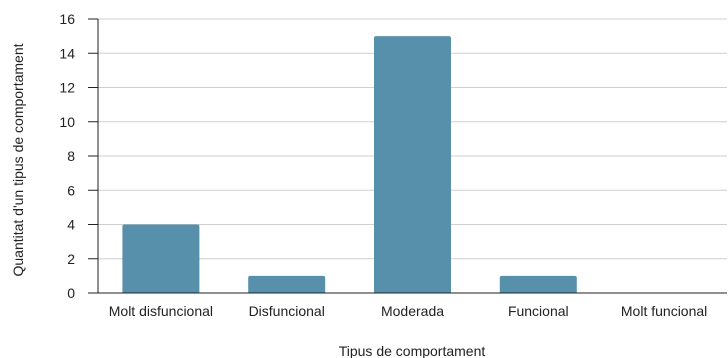 The height and width of the screenshot is (358, 728). Describe the element at coordinates (67, 88) in the screenshot. I see `y-tick-label: 12` at that location.